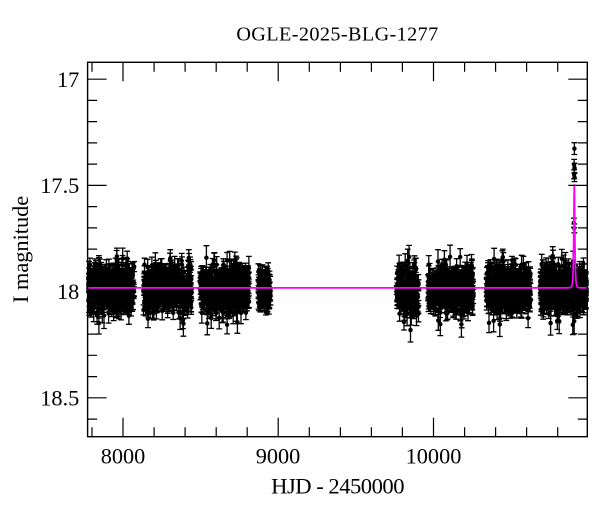 The width and height of the screenshot is (600, 517). Describe the element at coordinates (68, 79) in the screenshot. I see `svg-text: 17` at that location.